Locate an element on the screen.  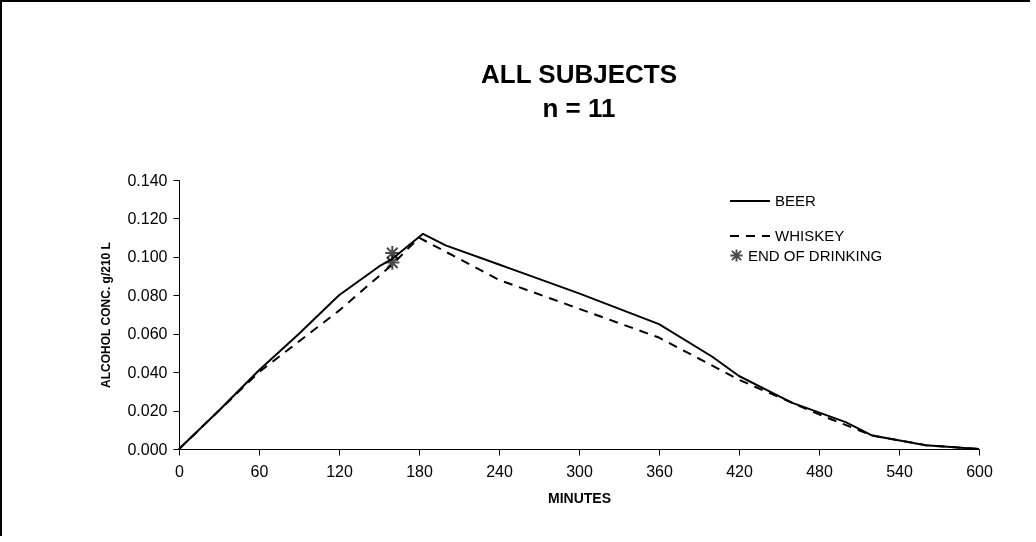
chart-subtitle: n = 11 is located at coordinates (579, 108).